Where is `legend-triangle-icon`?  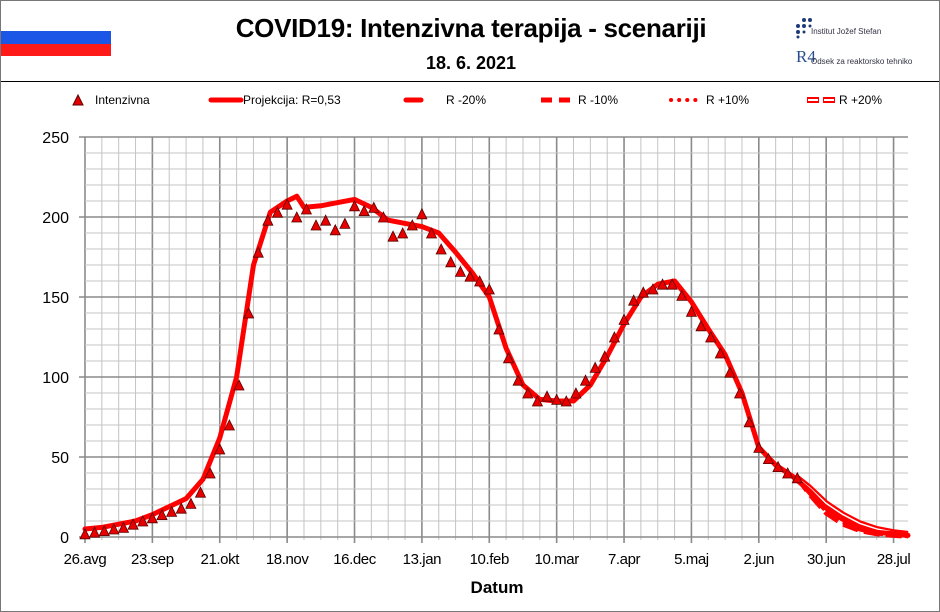
legend-triangle-icon is located at coordinates (78, 99).